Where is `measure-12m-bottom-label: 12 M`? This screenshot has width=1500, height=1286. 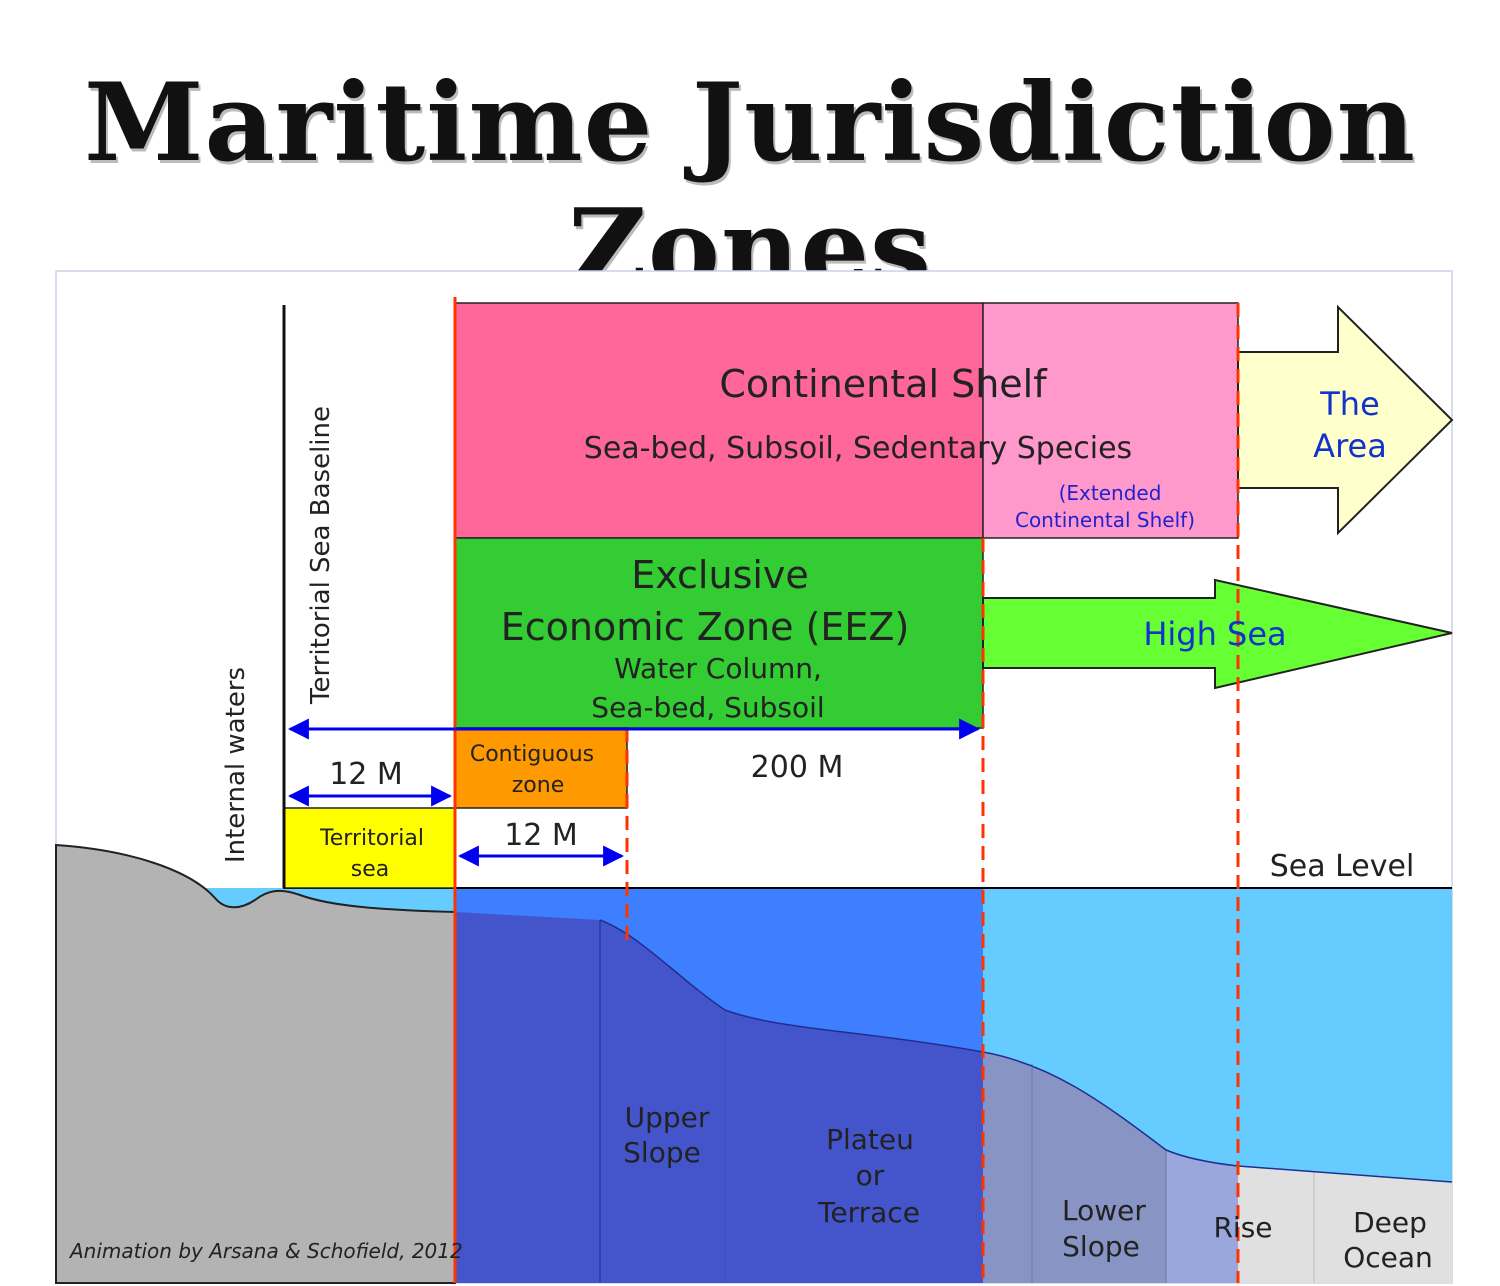
measure-12m-bottom-label: 12 M is located at coordinates (541, 835).